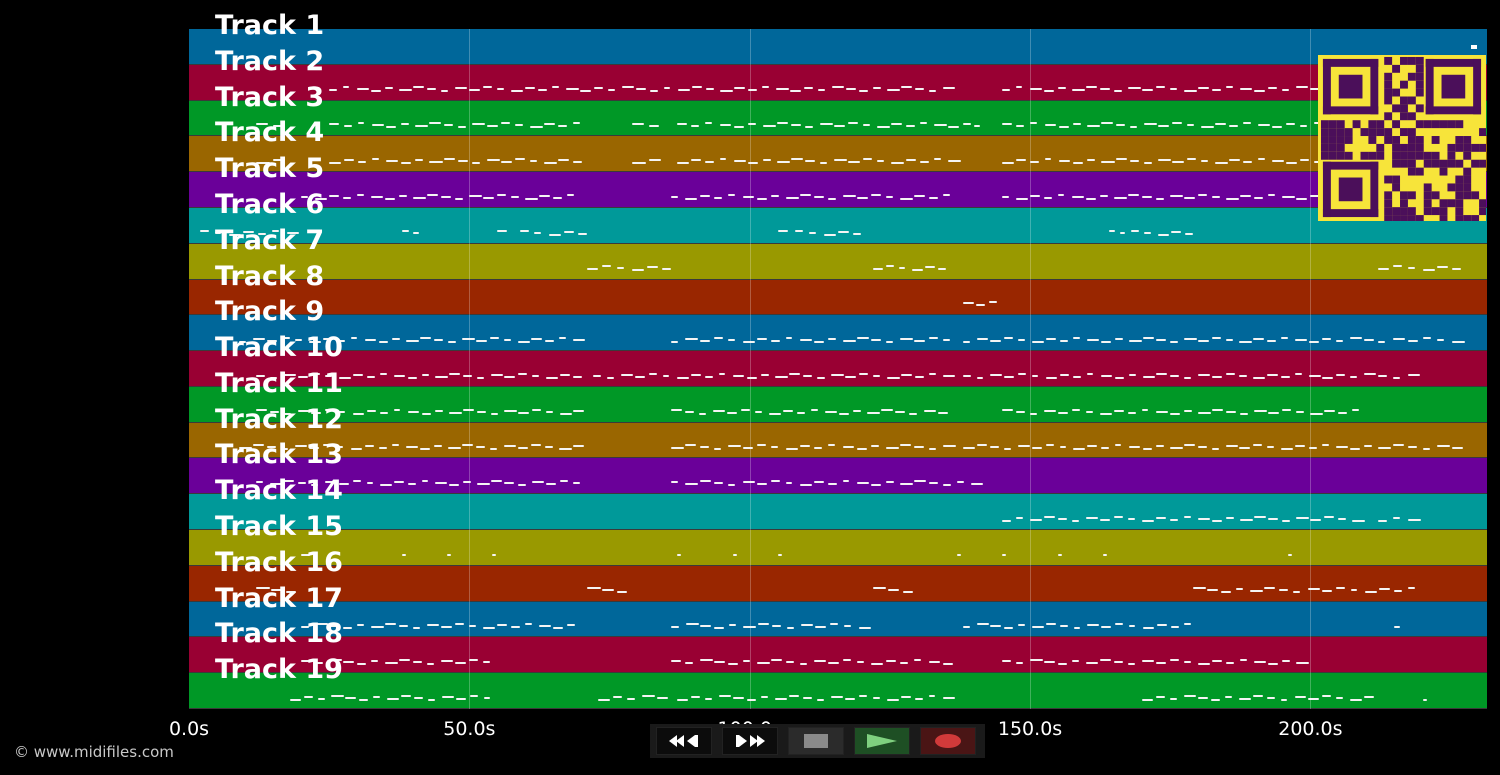 The width and height of the screenshot is (1500, 775). Describe the element at coordinates (750, 741) in the screenshot. I see `fast-forward-button` at that location.